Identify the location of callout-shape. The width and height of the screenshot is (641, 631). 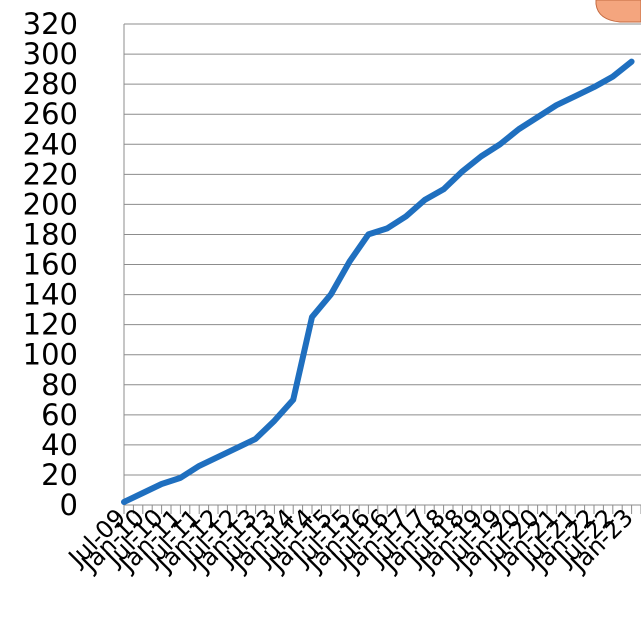
(618, 11).